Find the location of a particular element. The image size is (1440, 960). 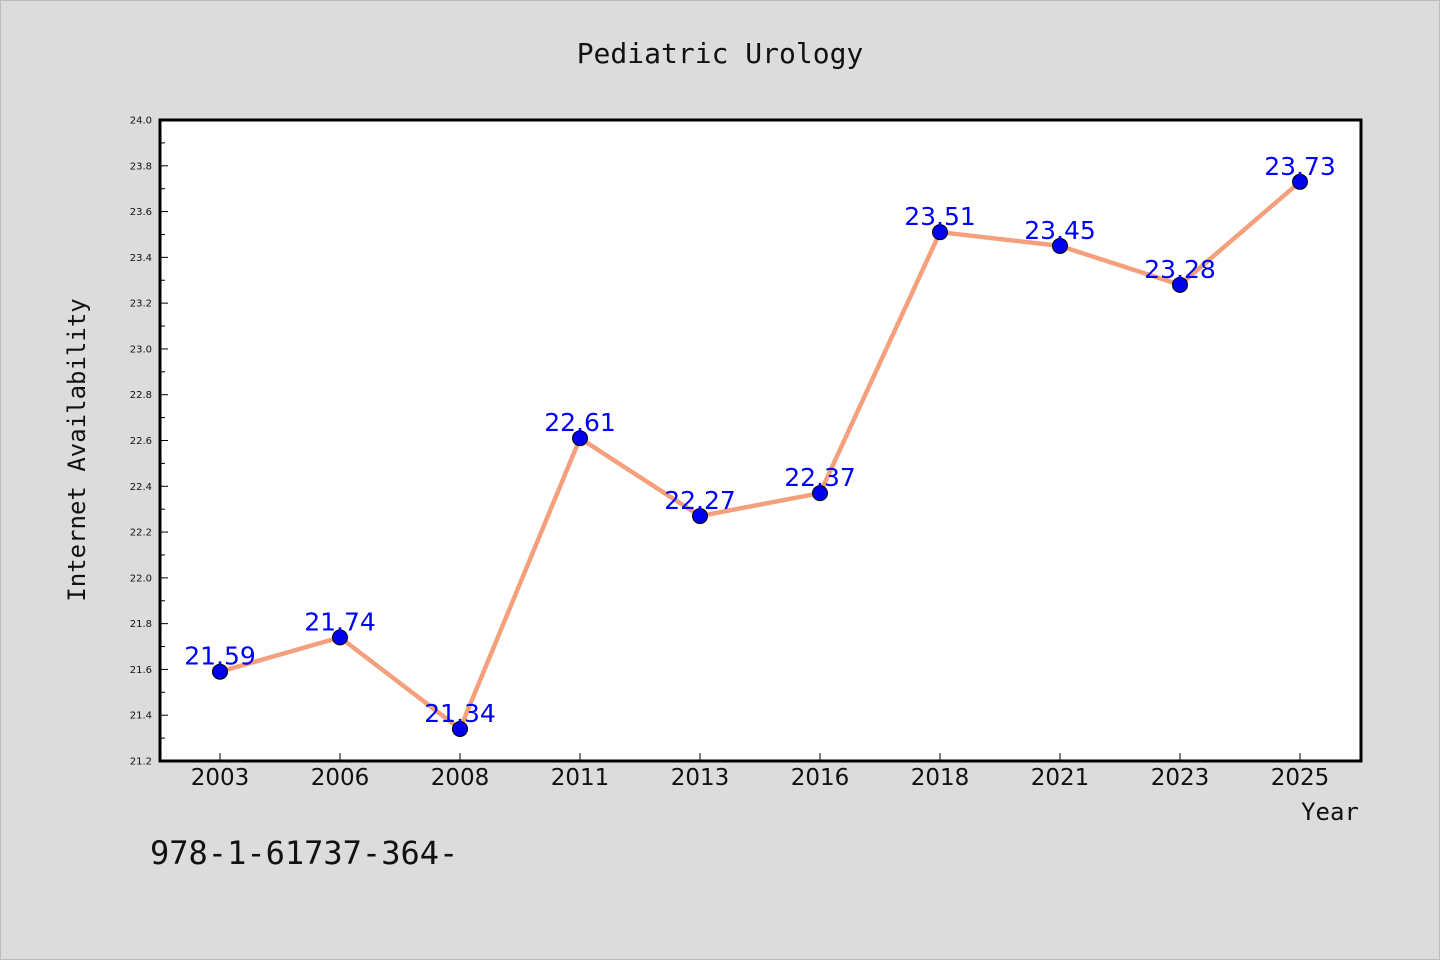

x-axis: 2003 2006 2008 2011 2013 2016 2018 2021 2023 2025 is located at coordinates (760, 772).